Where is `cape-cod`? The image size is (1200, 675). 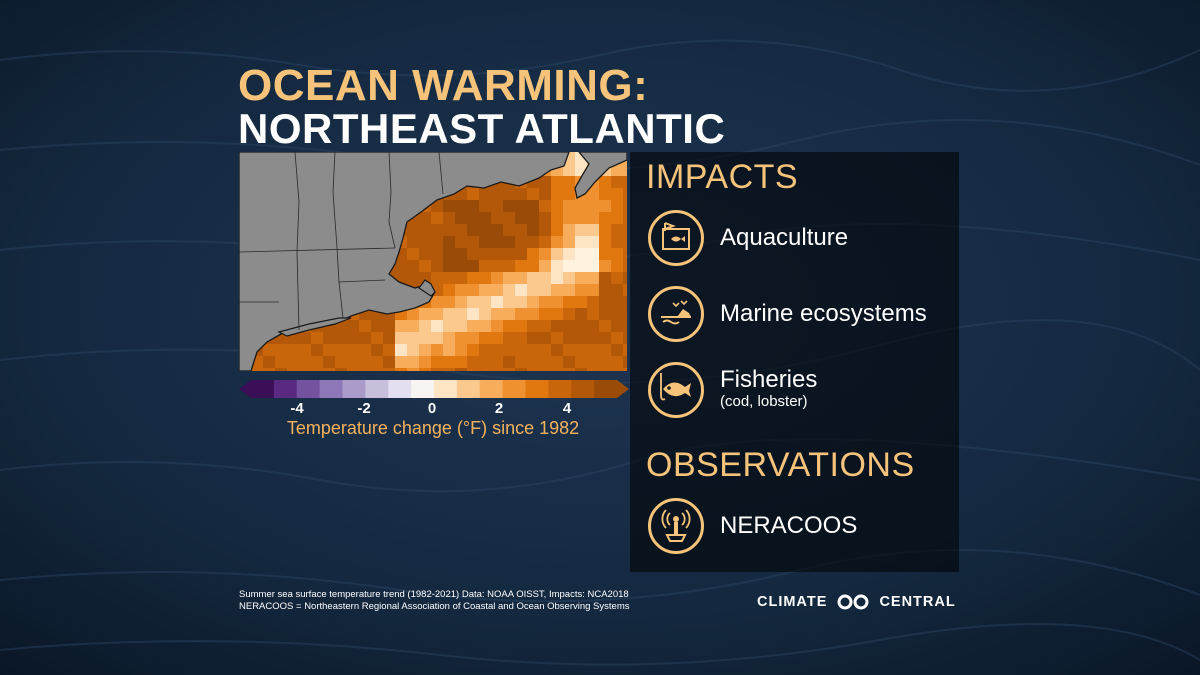
cape-cod is located at coordinates (427, 288).